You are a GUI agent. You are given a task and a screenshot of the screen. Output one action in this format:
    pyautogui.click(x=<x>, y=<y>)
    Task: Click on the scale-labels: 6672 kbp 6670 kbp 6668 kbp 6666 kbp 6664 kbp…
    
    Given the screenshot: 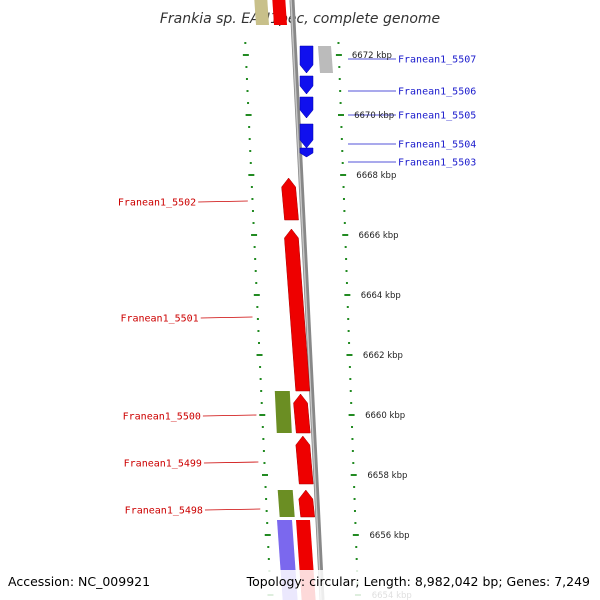 What is the action you would take?
    pyautogui.click(x=382, y=325)
    